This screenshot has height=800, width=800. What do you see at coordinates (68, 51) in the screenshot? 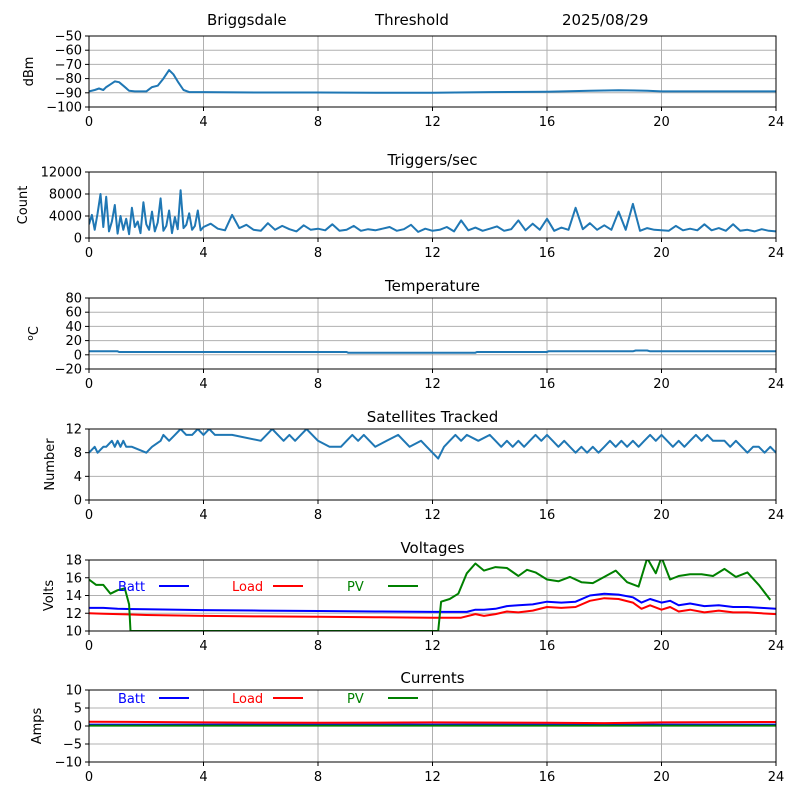
I see `y-tick-label: −60` at bounding box center [68, 51].